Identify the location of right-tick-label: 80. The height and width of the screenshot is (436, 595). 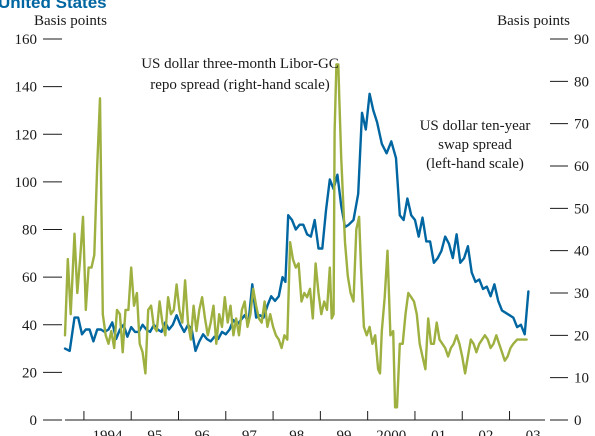
(581, 82).